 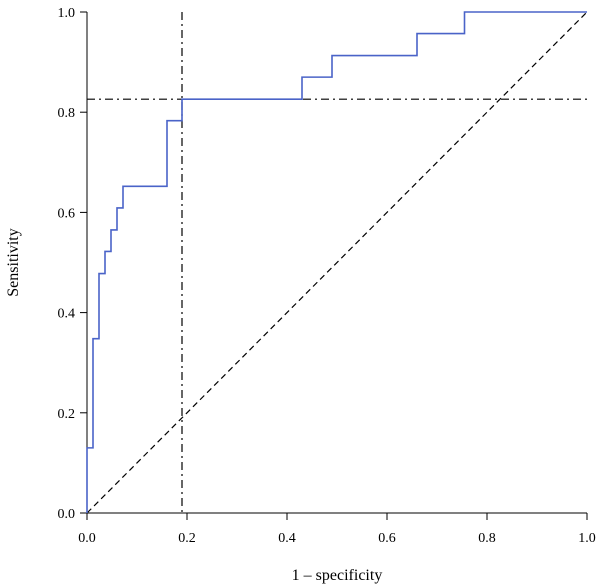 I want to click on y-tick-label: 0.8, so click(x=67, y=113).